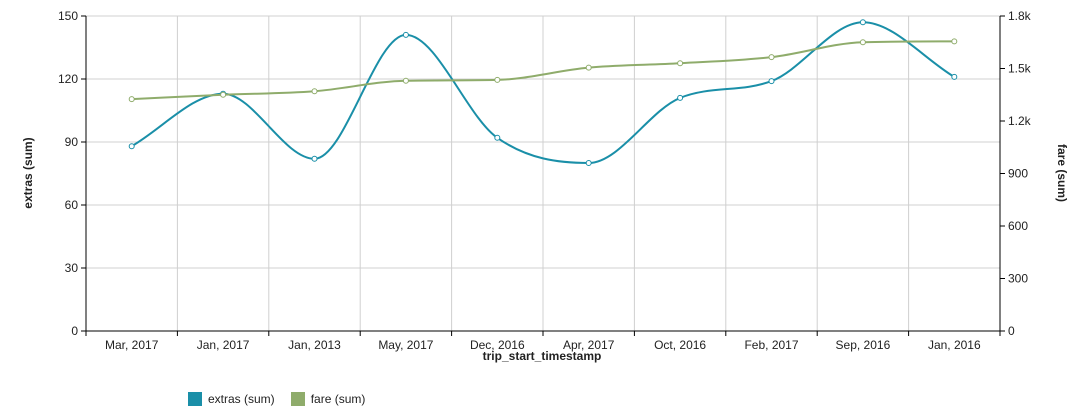 Image resolution: width=1078 pixels, height=411 pixels. I want to click on legend-item-extras: extras (sum), so click(231, 399).